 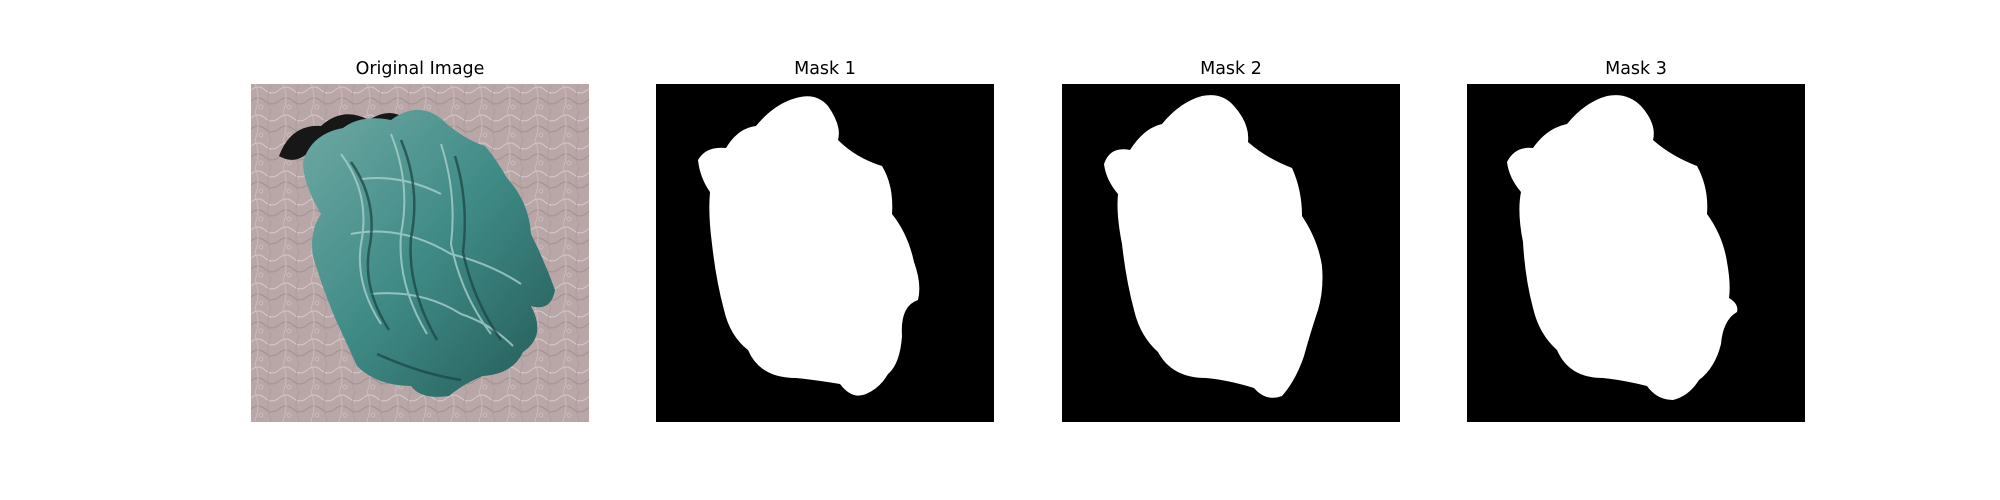 I want to click on mask-2-canvas, so click(x=1231, y=253).